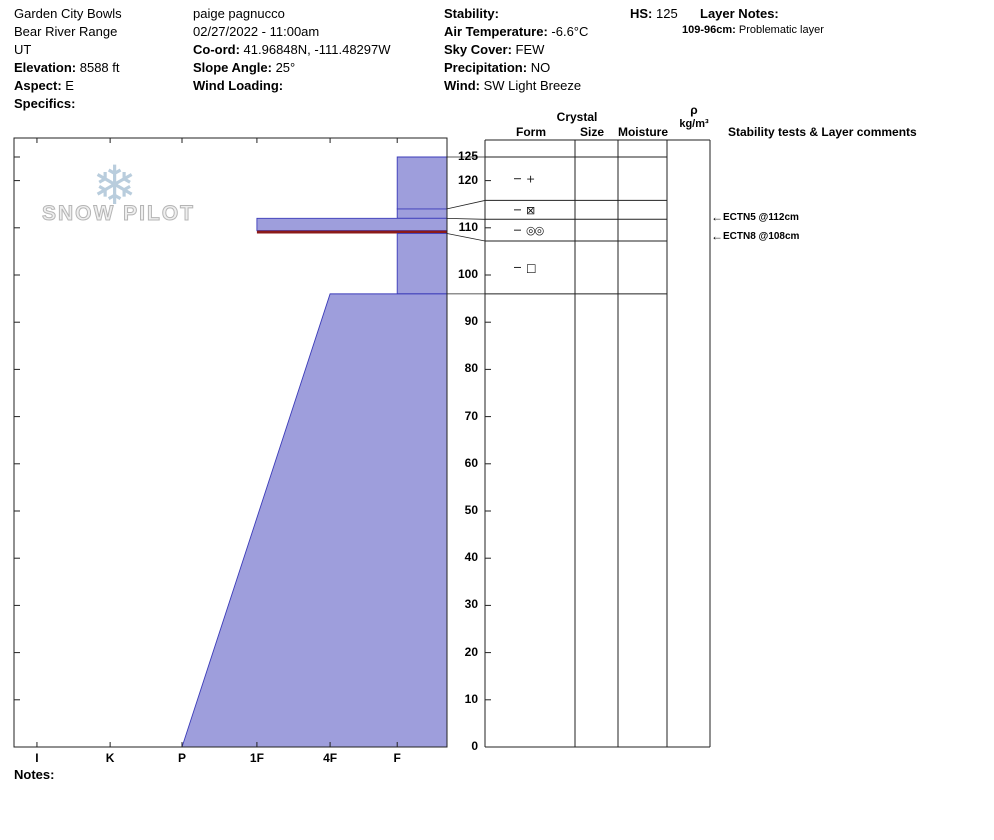 Image resolution: width=994 pixels, height=840 pixels. What do you see at coordinates (497, 67) in the screenshot?
I see `precipitation-line: Precipitation: NO` at bounding box center [497, 67].